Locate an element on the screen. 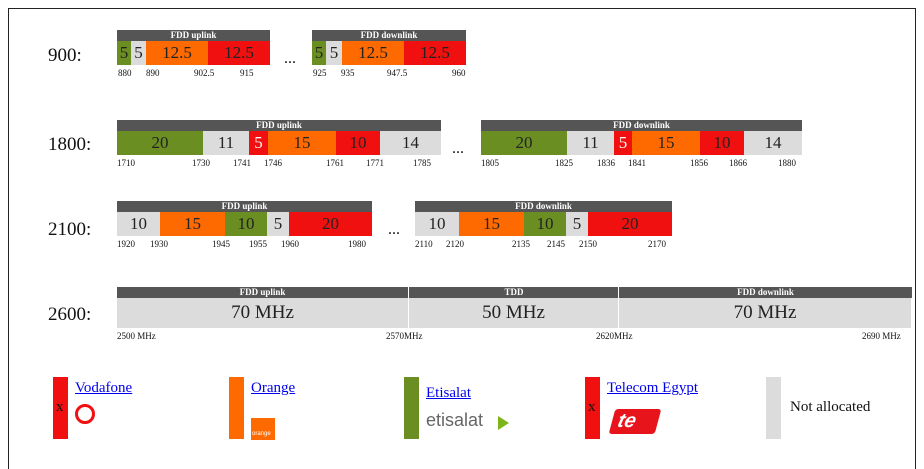  frequency-tick: 1825 is located at coordinates (564, 163).